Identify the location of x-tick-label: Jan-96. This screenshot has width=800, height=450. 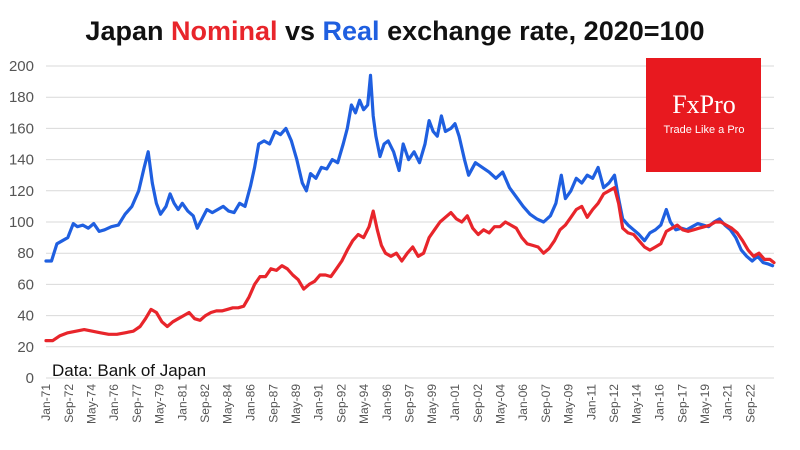
(387, 402).